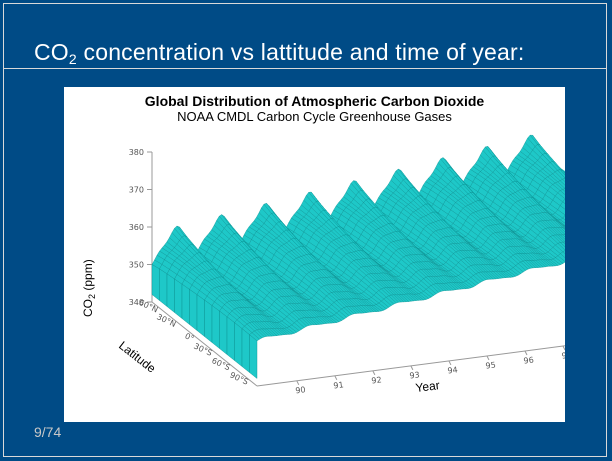 The image size is (612, 461). What do you see at coordinates (305, 68) in the screenshot?
I see `title-divider` at bounding box center [305, 68].